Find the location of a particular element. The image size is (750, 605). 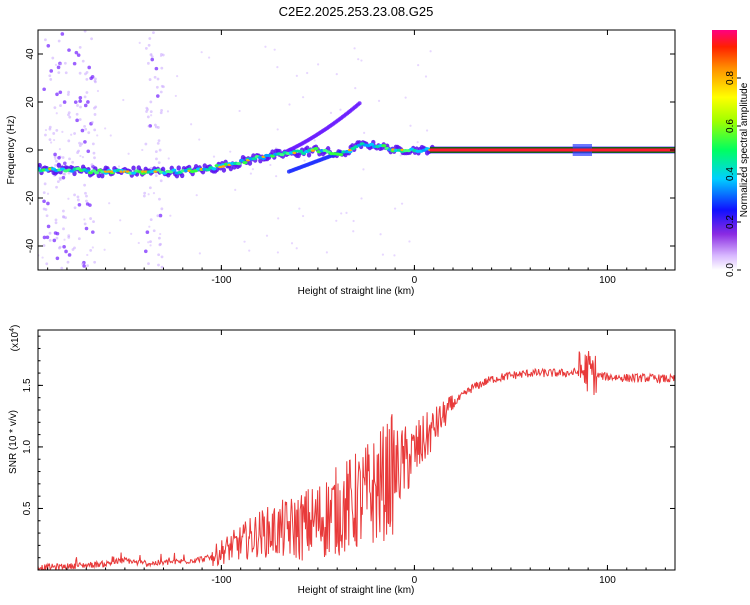

top-x-tick-label: 100 is located at coordinates (607, 280).